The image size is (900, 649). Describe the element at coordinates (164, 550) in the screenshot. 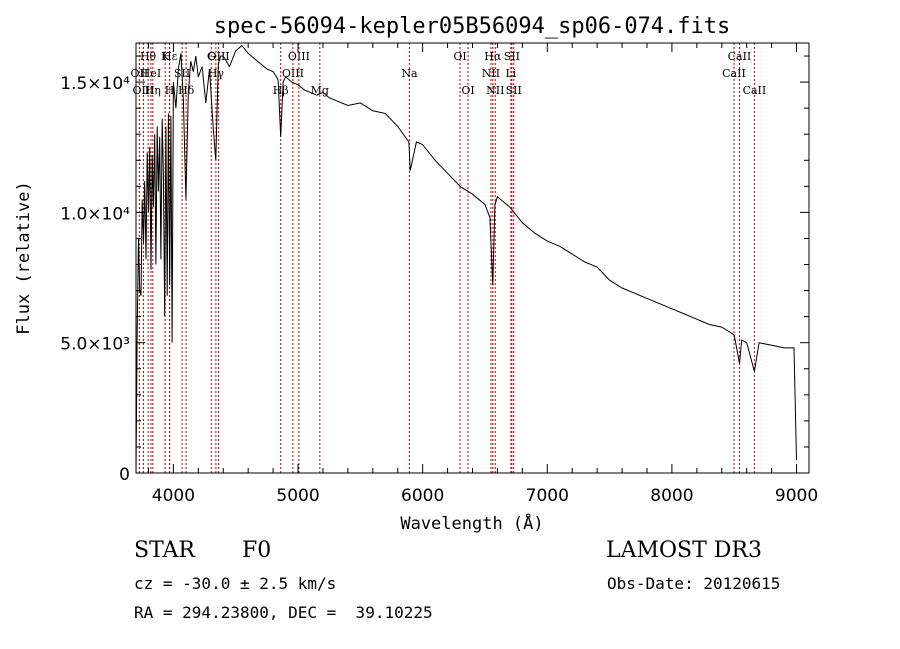

I see `object-class: STAR` at that location.